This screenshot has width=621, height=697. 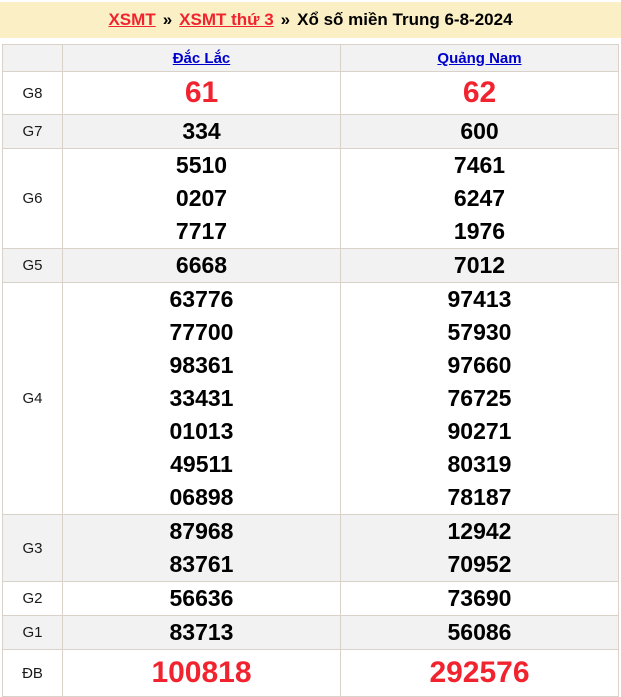 I want to click on prize-number: 0207, so click(x=201, y=198).